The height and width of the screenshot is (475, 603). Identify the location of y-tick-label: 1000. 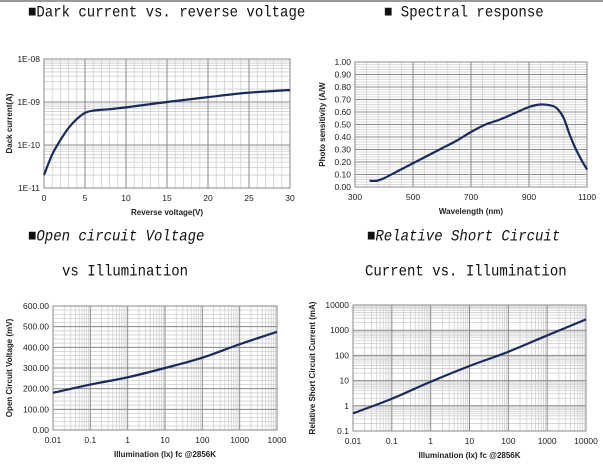
(339, 330).